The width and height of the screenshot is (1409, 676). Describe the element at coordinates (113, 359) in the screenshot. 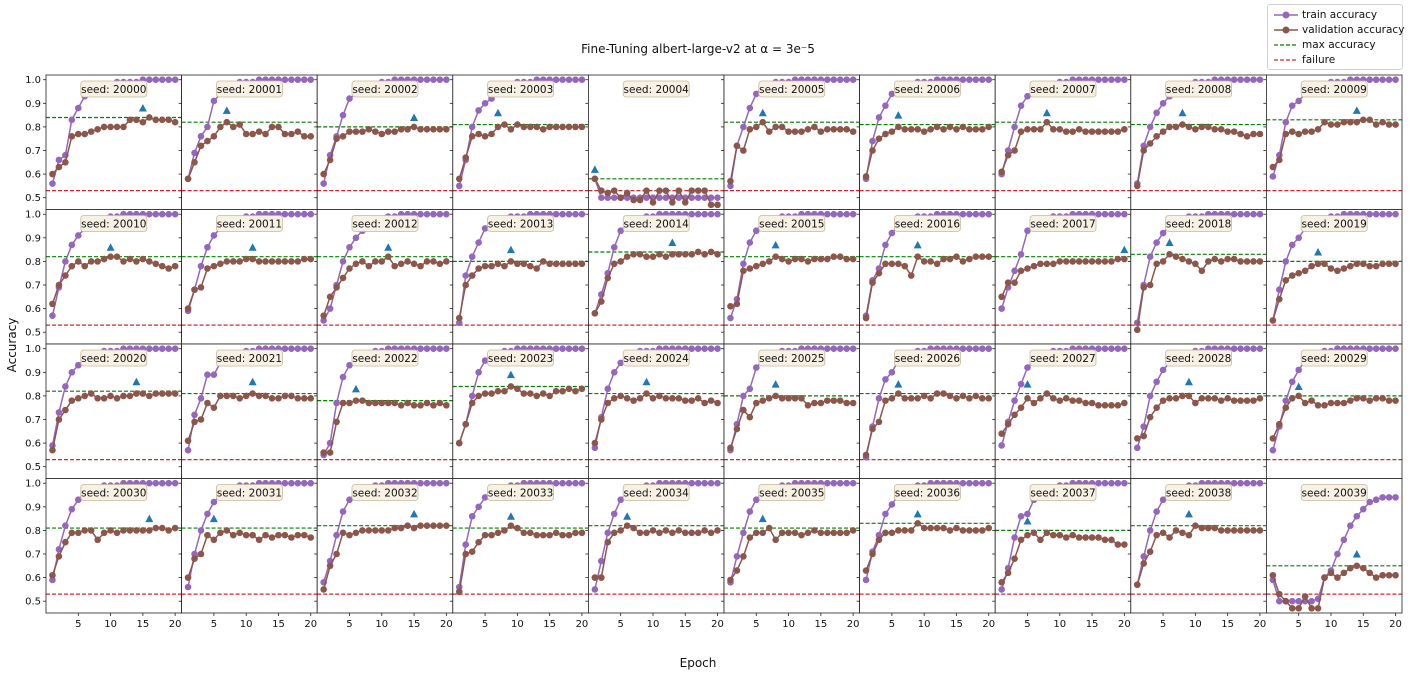

I see `seed-label: seed: 20020` at that location.